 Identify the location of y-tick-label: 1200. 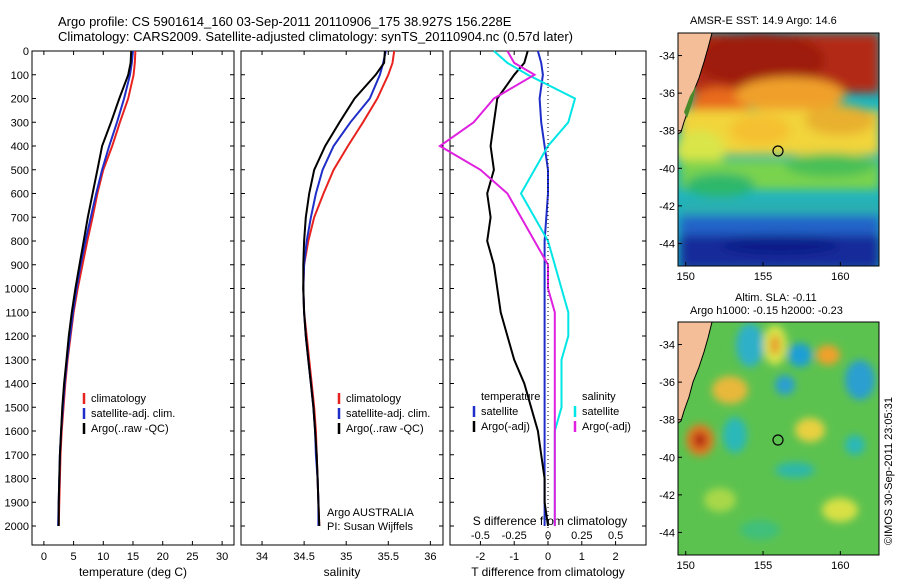
(17, 337).